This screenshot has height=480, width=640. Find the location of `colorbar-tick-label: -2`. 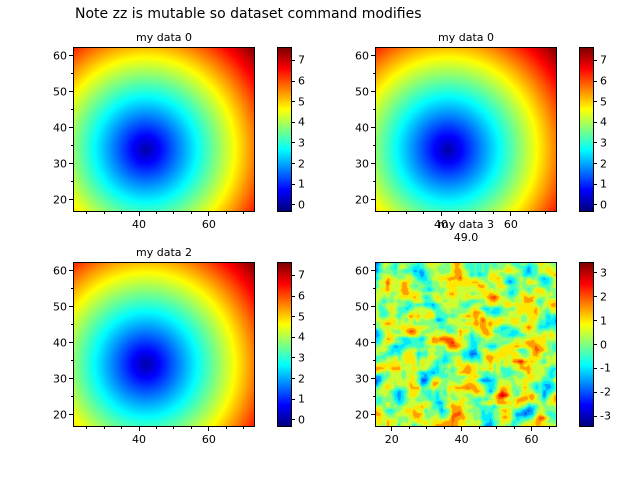

colorbar-tick-label: -2 is located at coordinates (605, 392).